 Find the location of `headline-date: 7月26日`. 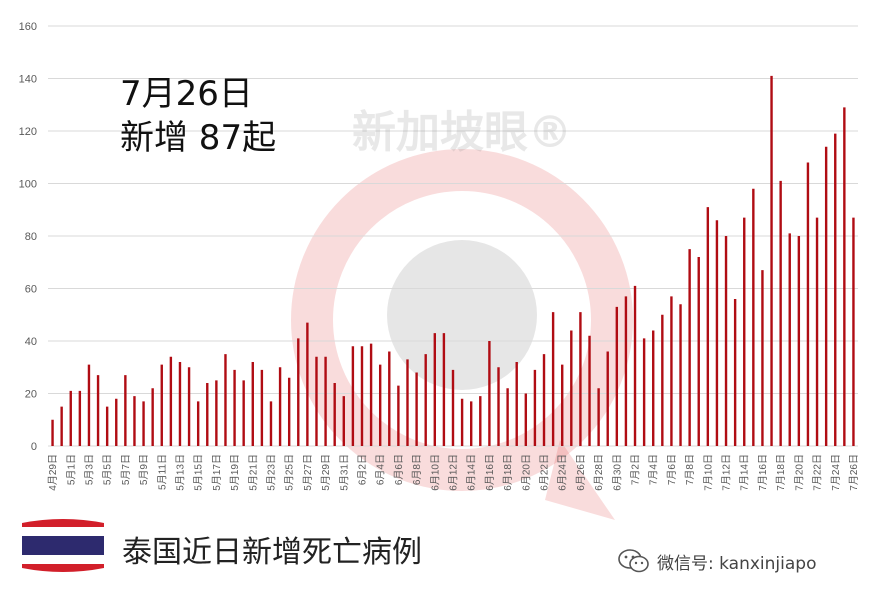

headline-date: 7月26日 is located at coordinates (186, 94).